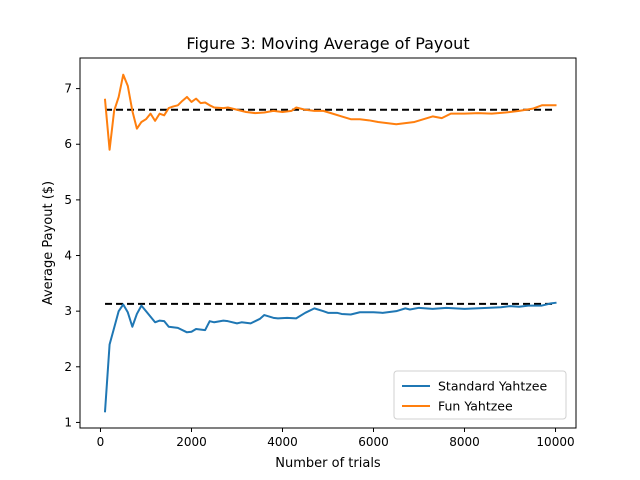 The image size is (640, 480). What do you see at coordinates (68, 422) in the screenshot?
I see `y-tick-label-0: 1` at bounding box center [68, 422].